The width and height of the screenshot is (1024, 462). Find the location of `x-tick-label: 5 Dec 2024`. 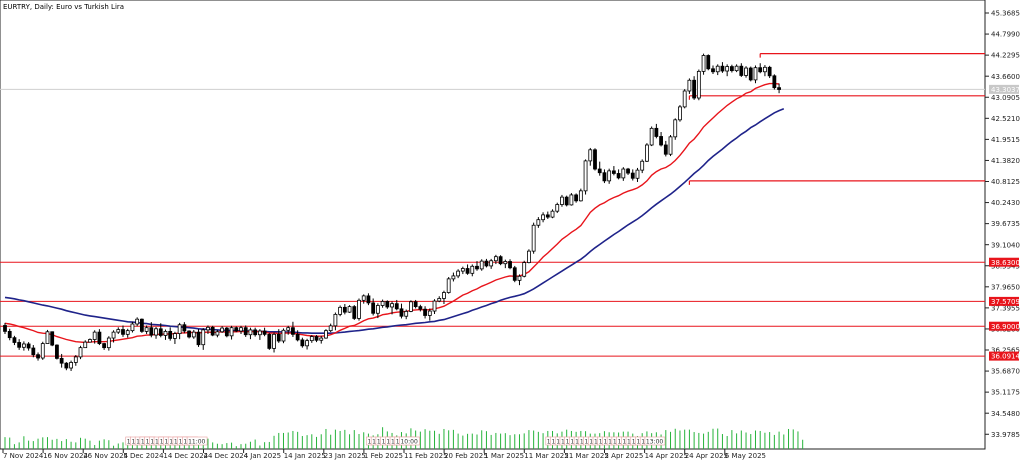

x-tick-label: 5 Dec 2024 is located at coordinates (143, 456).